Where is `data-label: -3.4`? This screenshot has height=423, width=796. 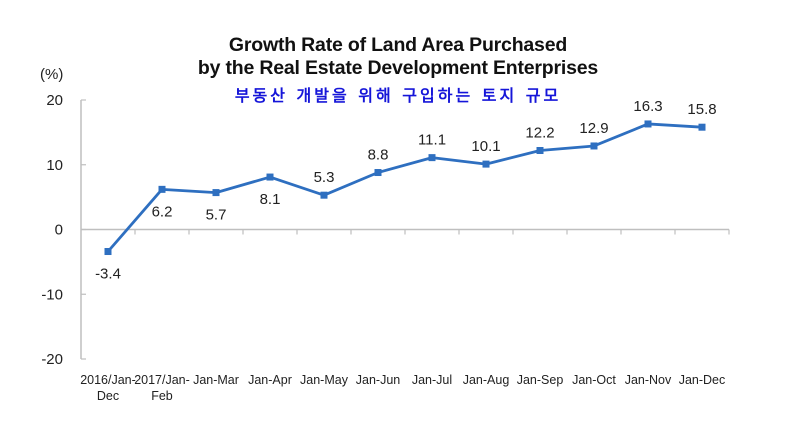 data-label: -3.4 is located at coordinates (108, 274).